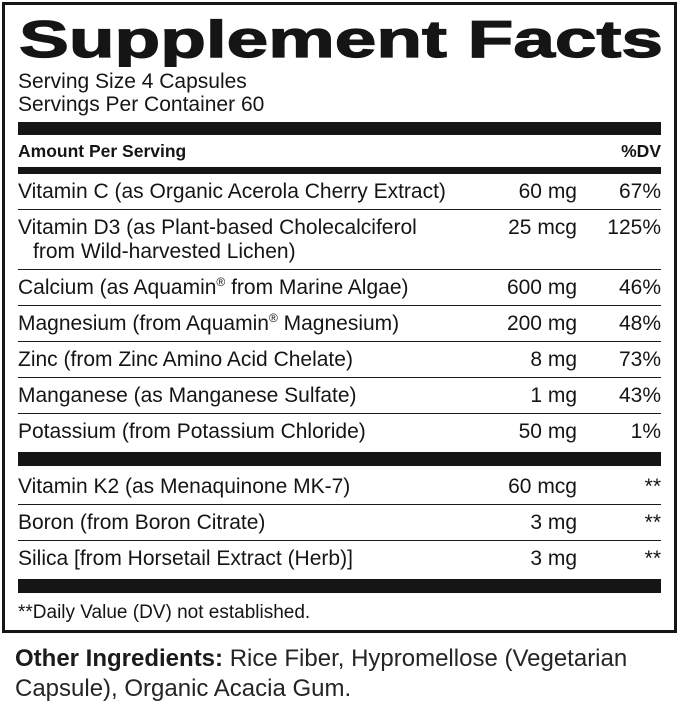  I want to click on nutrient-name-line2: from Wild-harvested Lichen), so click(164, 251).